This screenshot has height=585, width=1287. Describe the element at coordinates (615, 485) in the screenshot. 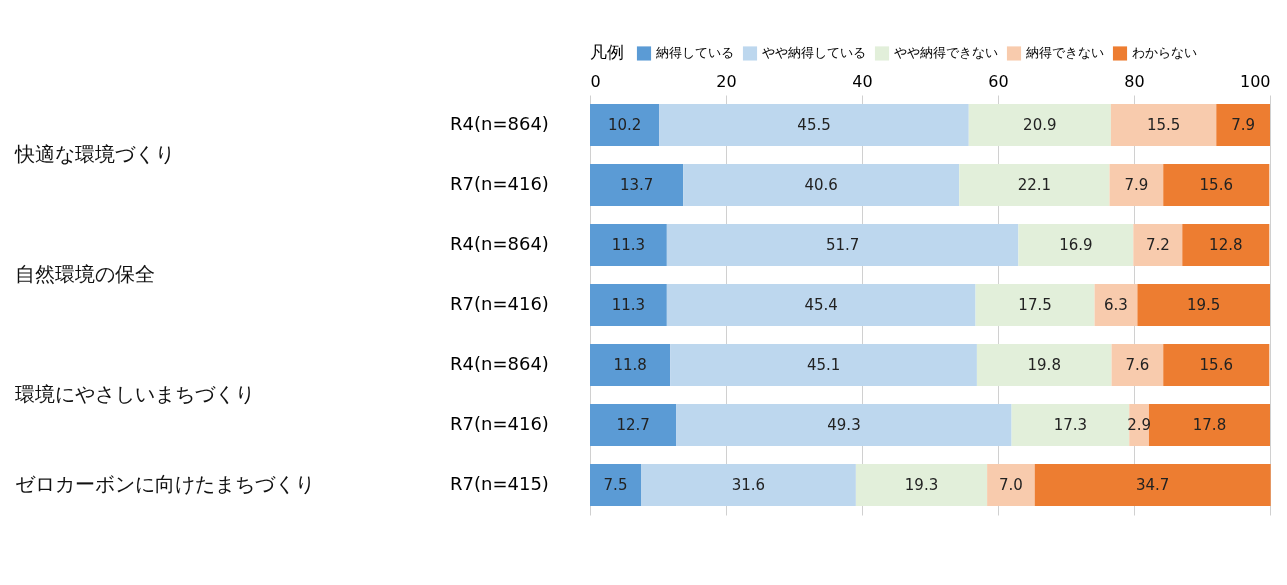

I see `data-label: 7.5` at that location.